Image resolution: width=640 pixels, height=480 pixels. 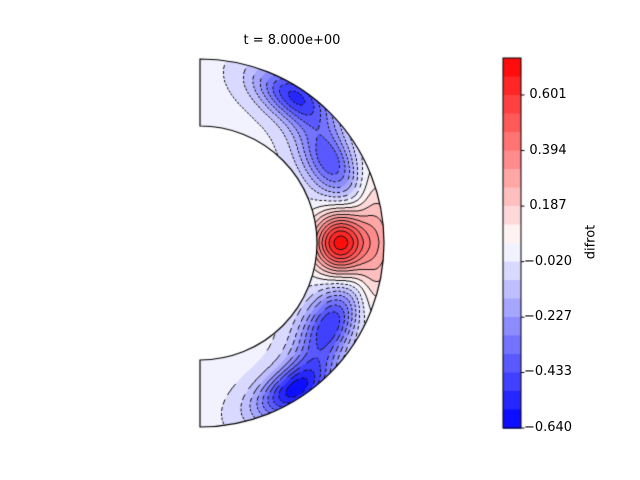 I want to click on colorbar-tick-label: −0.227, so click(x=548, y=317).